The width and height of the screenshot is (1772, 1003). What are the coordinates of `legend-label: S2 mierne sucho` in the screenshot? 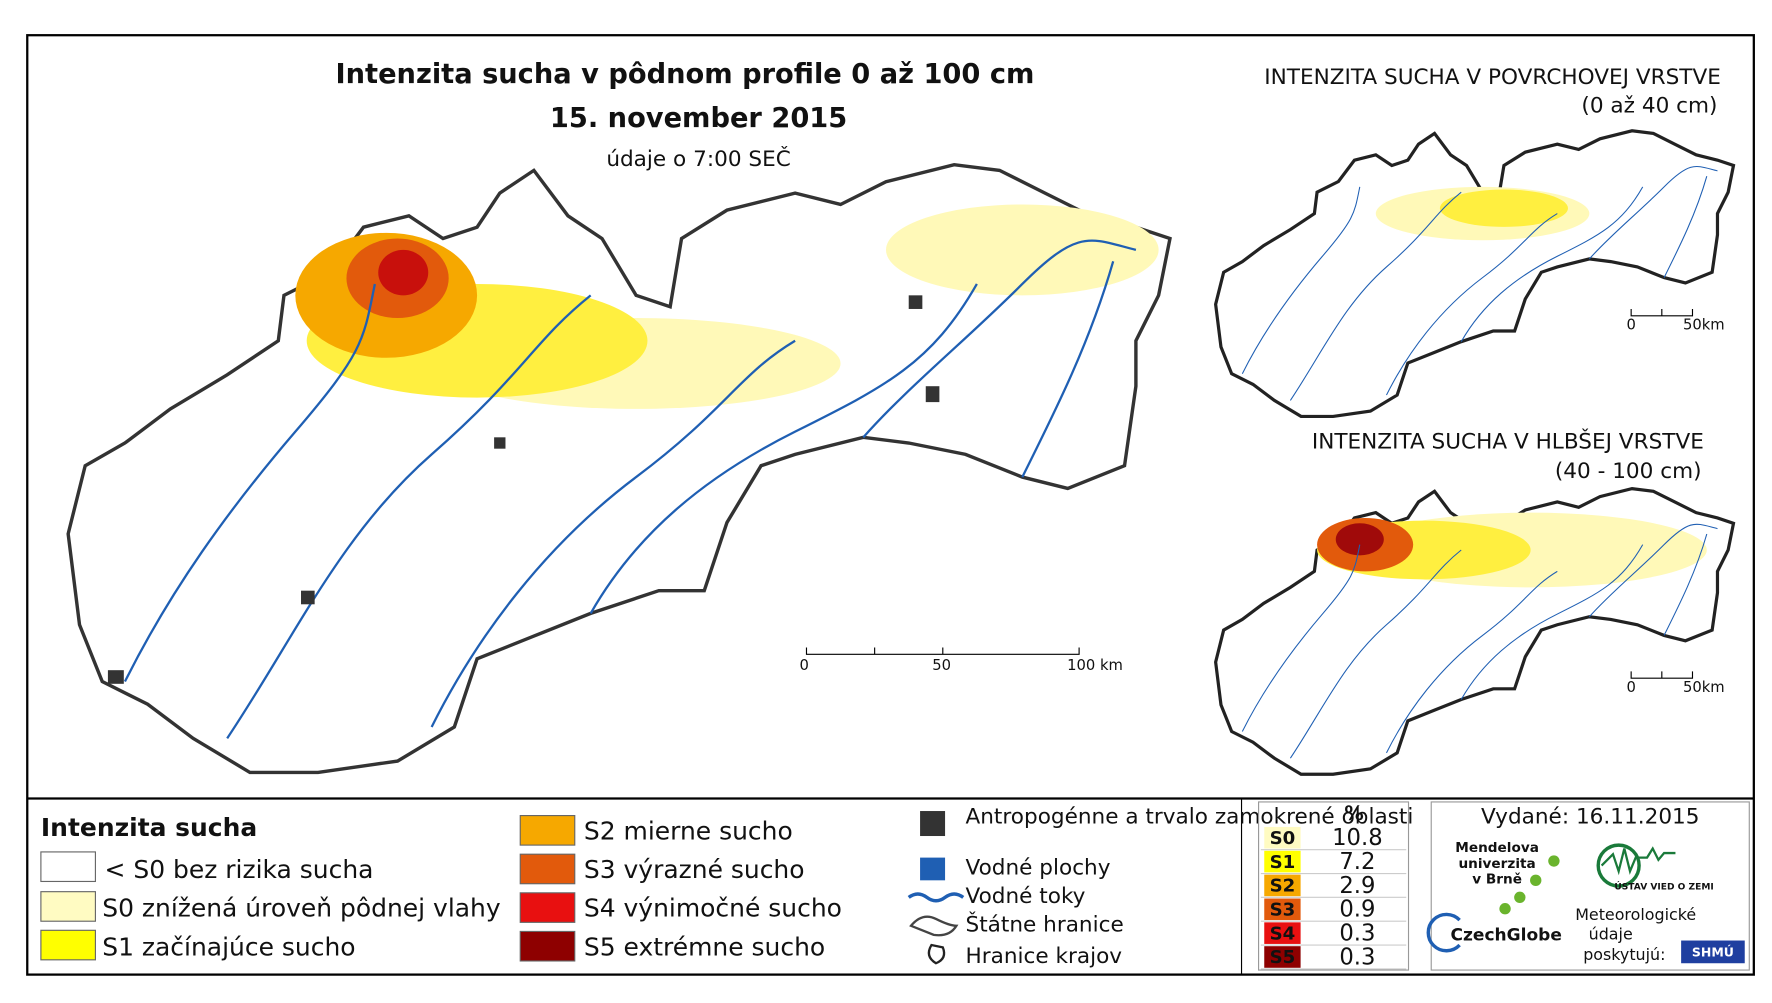 It's located at (688, 830).